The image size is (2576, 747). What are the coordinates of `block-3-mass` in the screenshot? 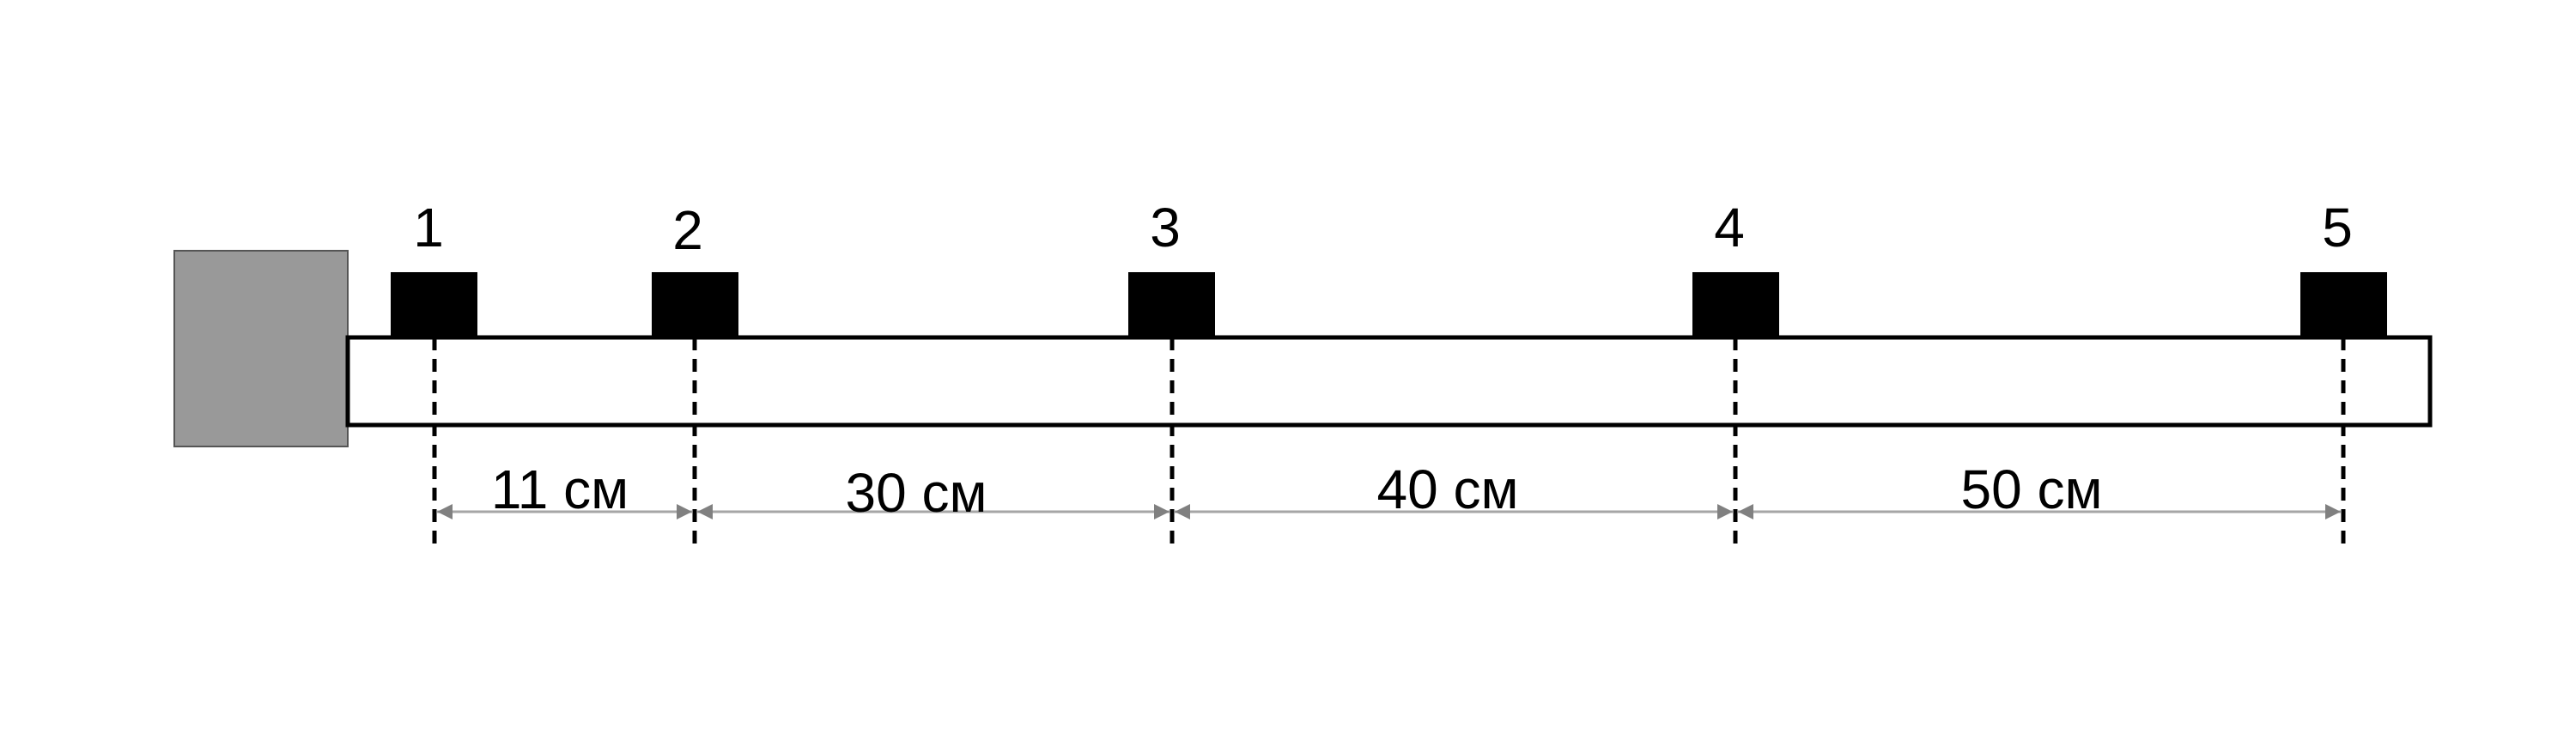 It's located at (1171, 304).